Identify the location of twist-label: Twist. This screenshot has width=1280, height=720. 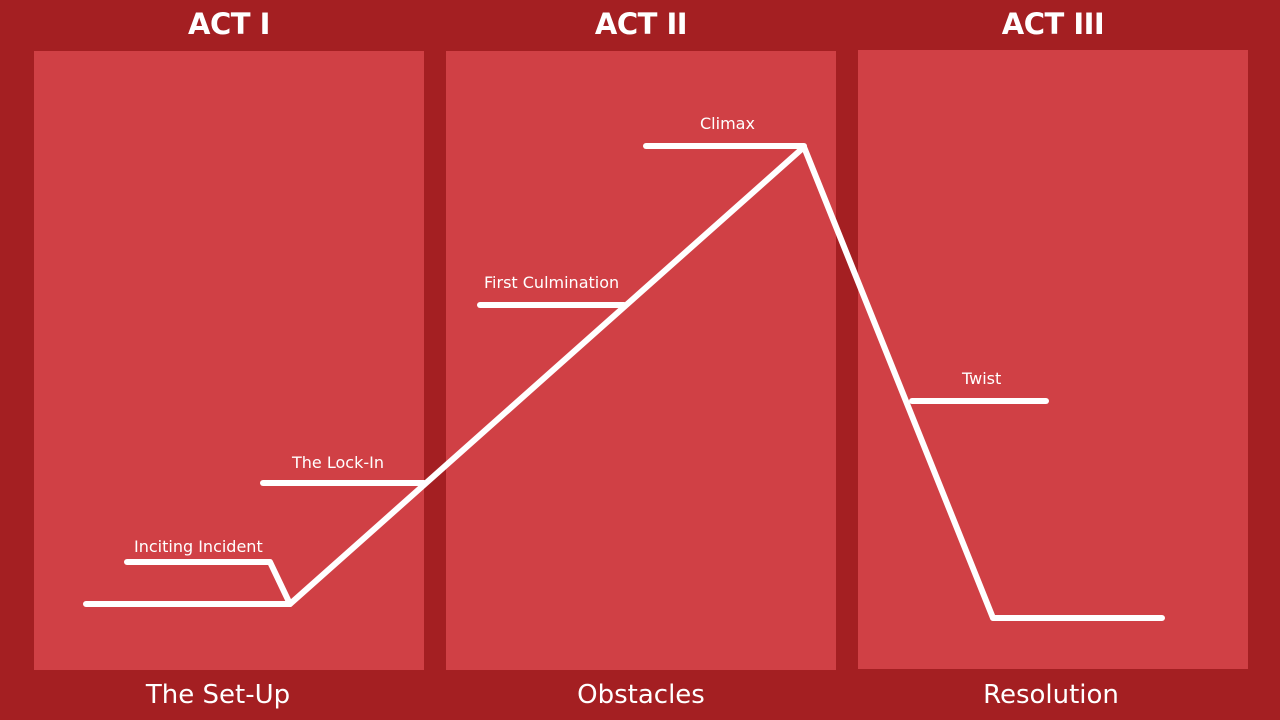
(981, 378).